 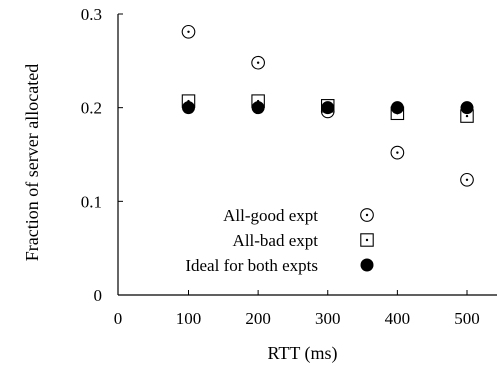 What do you see at coordinates (98, 295) in the screenshot?
I see `y-tick-label: 0` at bounding box center [98, 295].